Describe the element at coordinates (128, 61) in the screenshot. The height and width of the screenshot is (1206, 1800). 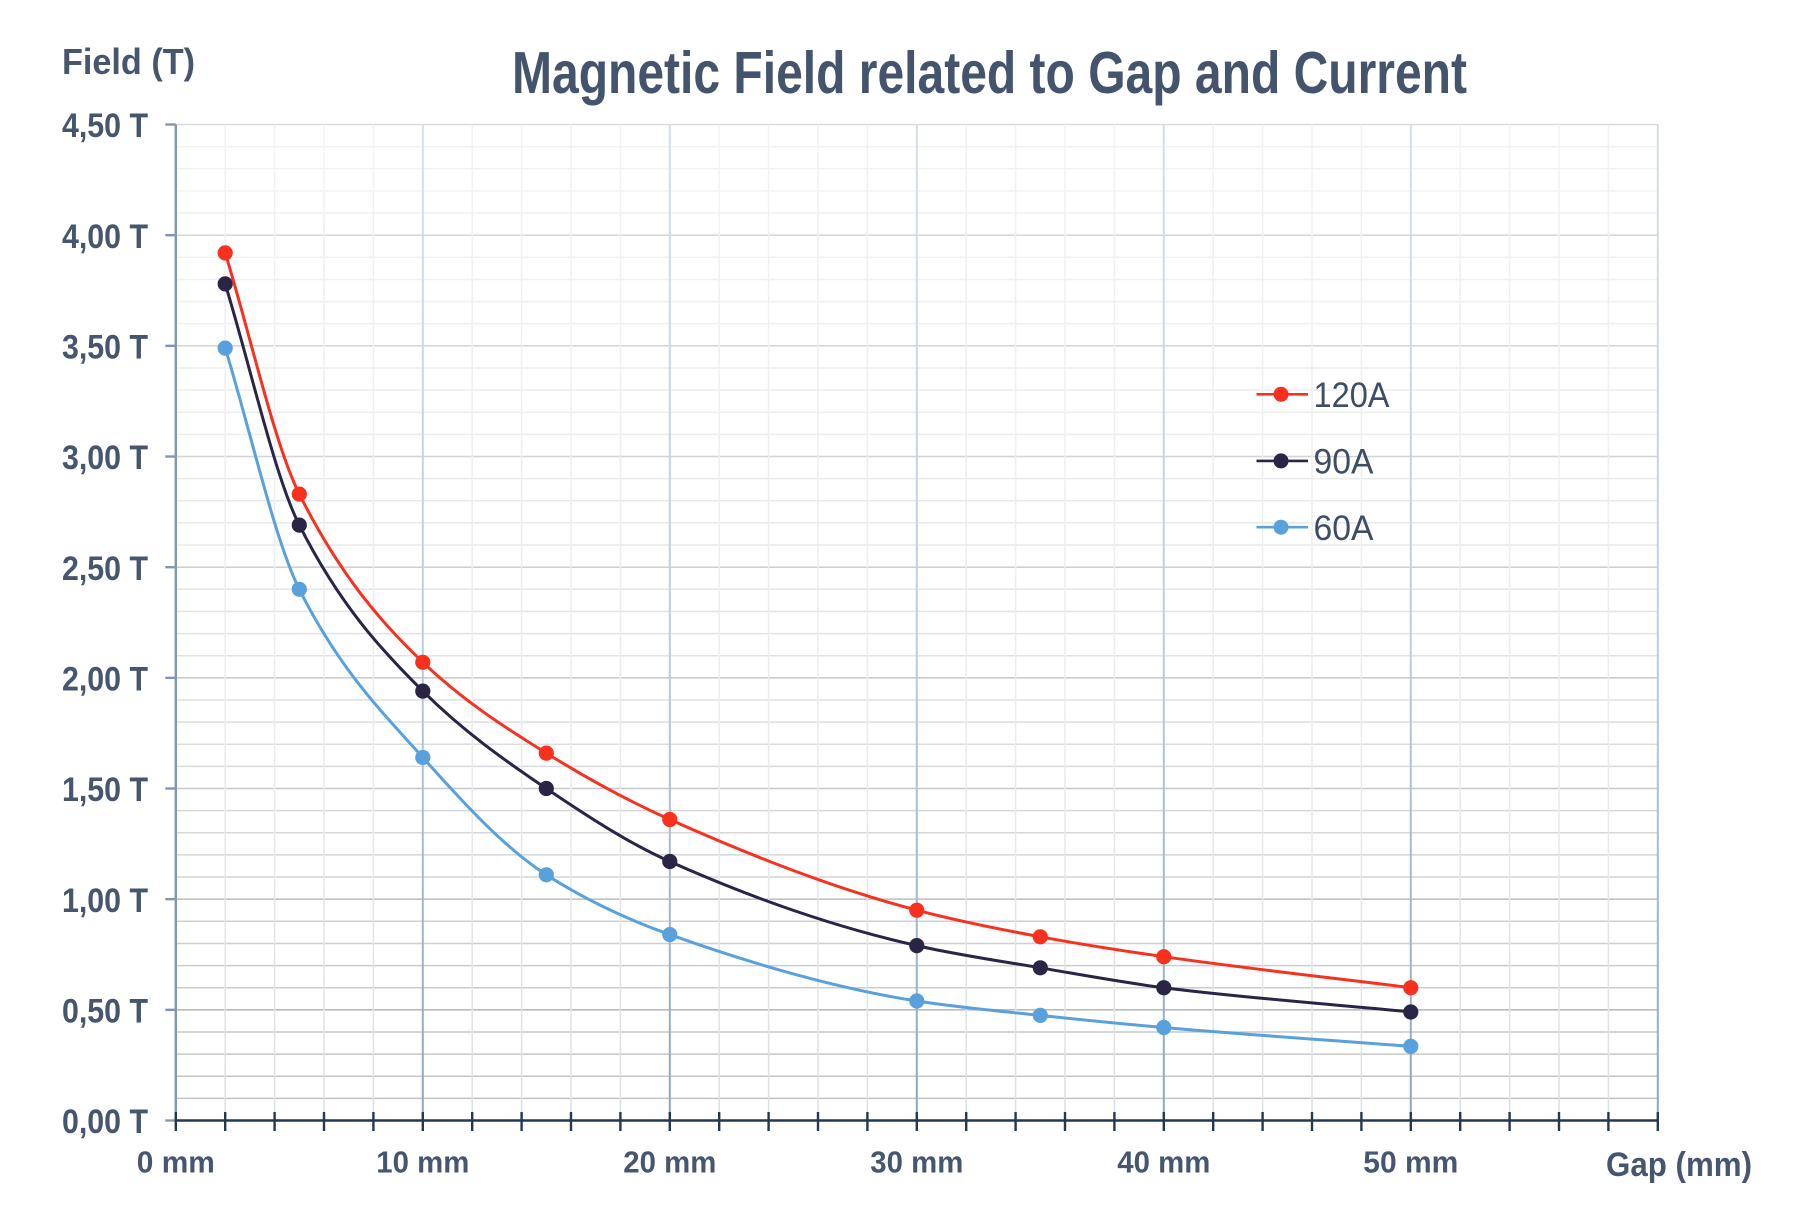
I see `svg-text: Field (T)` at that location.